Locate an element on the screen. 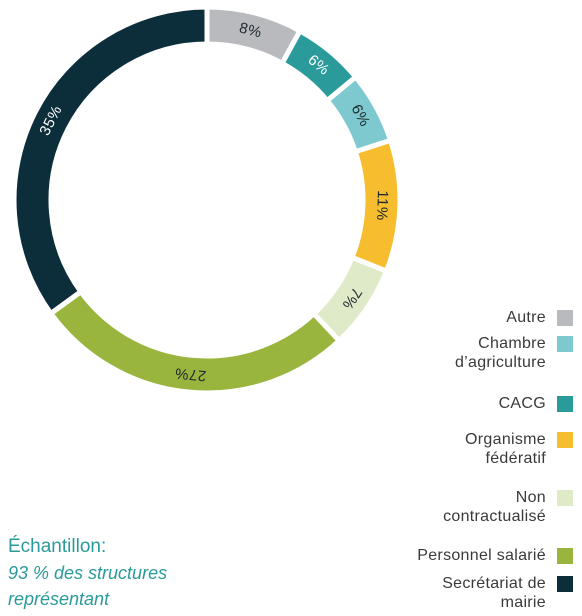 The width and height of the screenshot is (582, 616). legend-label: Non contractualisé is located at coordinates (494, 507).